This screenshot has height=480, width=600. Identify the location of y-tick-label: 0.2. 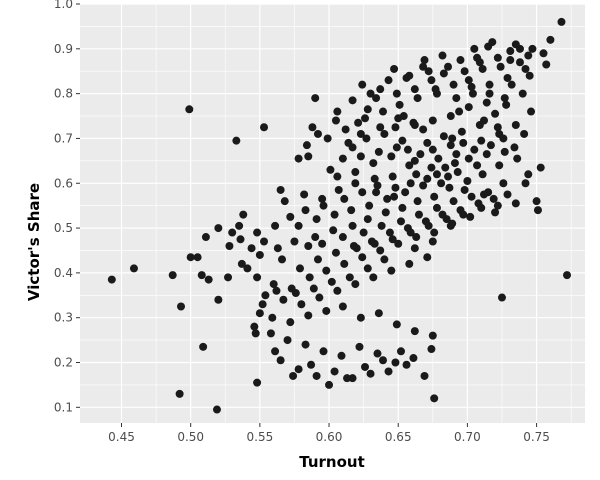
(63, 363).